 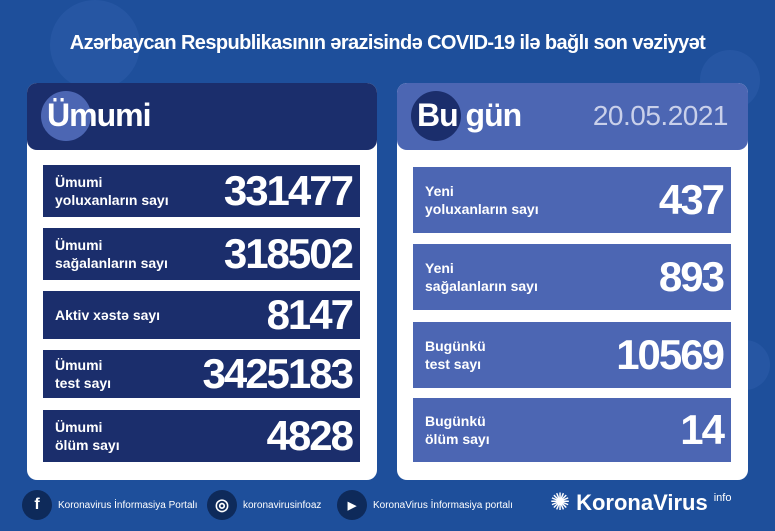 I want to click on youtube-link: ▶ KoronaVirus İnformasiya portalı, so click(x=425, y=505).